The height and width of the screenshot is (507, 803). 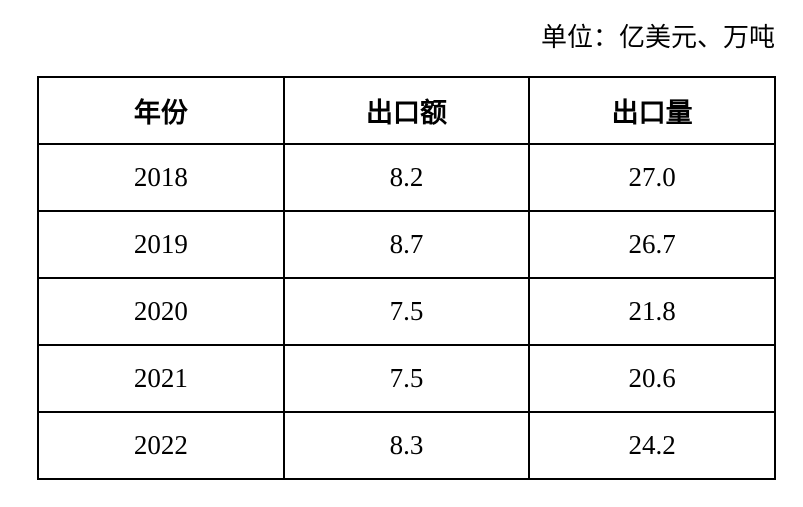 I want to click on table-row: 2022 8.3 24.2, so click(x=406, y=445).